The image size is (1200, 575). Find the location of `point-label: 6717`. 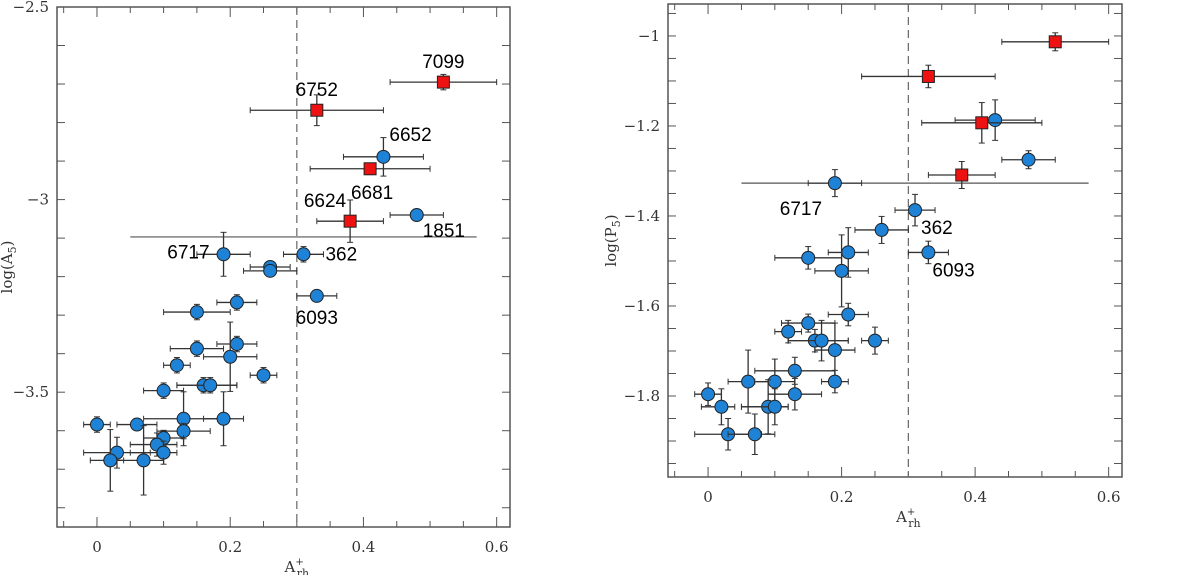

point-label: 6717 is located at coordinates (188, 252).